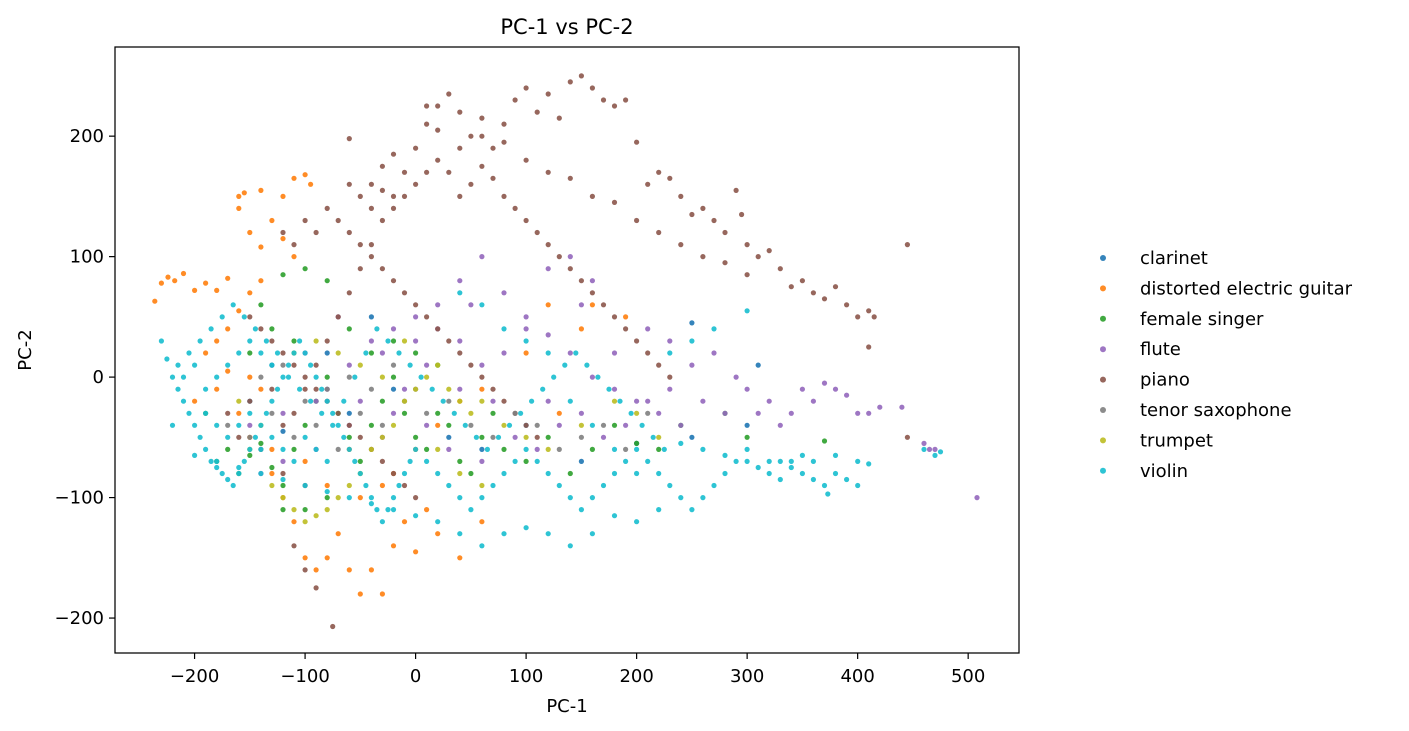  What do you see at coordinates (566, 27) in the screenshot?
I see `chart-title: PC-1 vs PC-2` at bounding box center [566, 27].